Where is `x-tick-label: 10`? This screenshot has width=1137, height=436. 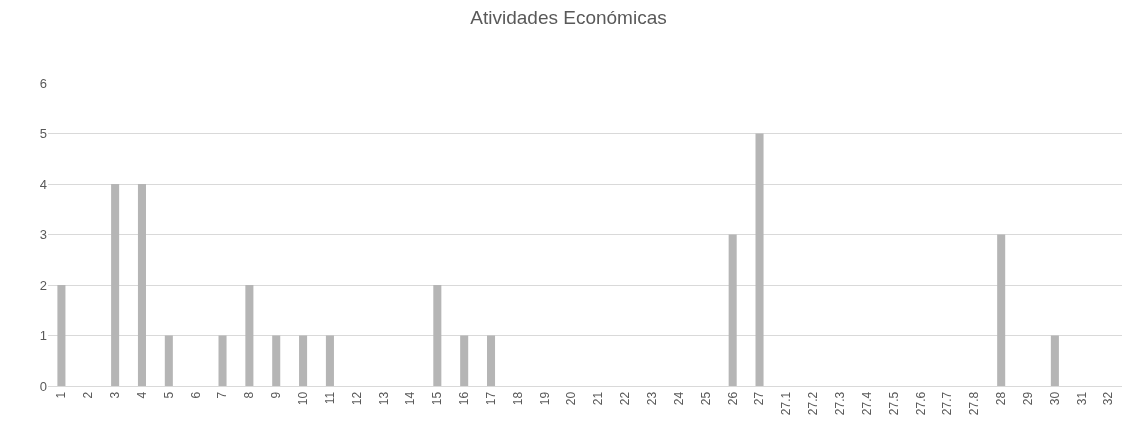
x-tick-label: 10 is located at coordinates (302, 398).